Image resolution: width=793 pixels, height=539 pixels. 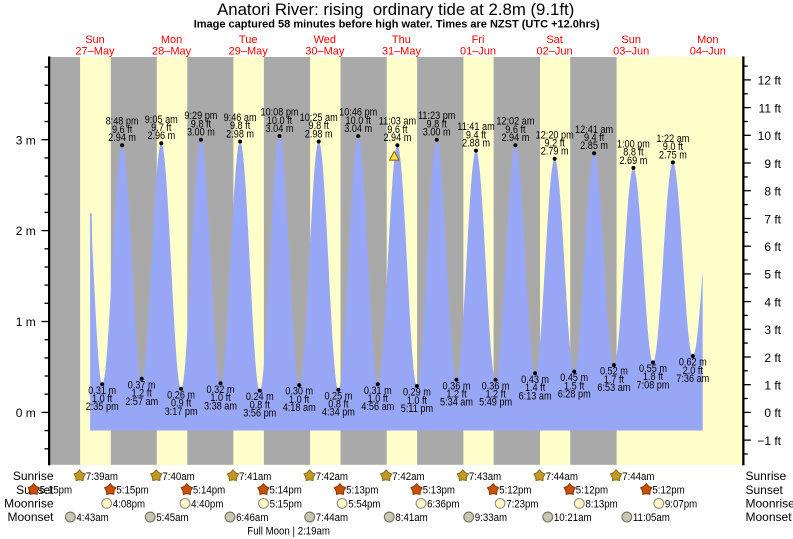 I want to click on svg-text: 12:41 am, so click(x=594, y=130).